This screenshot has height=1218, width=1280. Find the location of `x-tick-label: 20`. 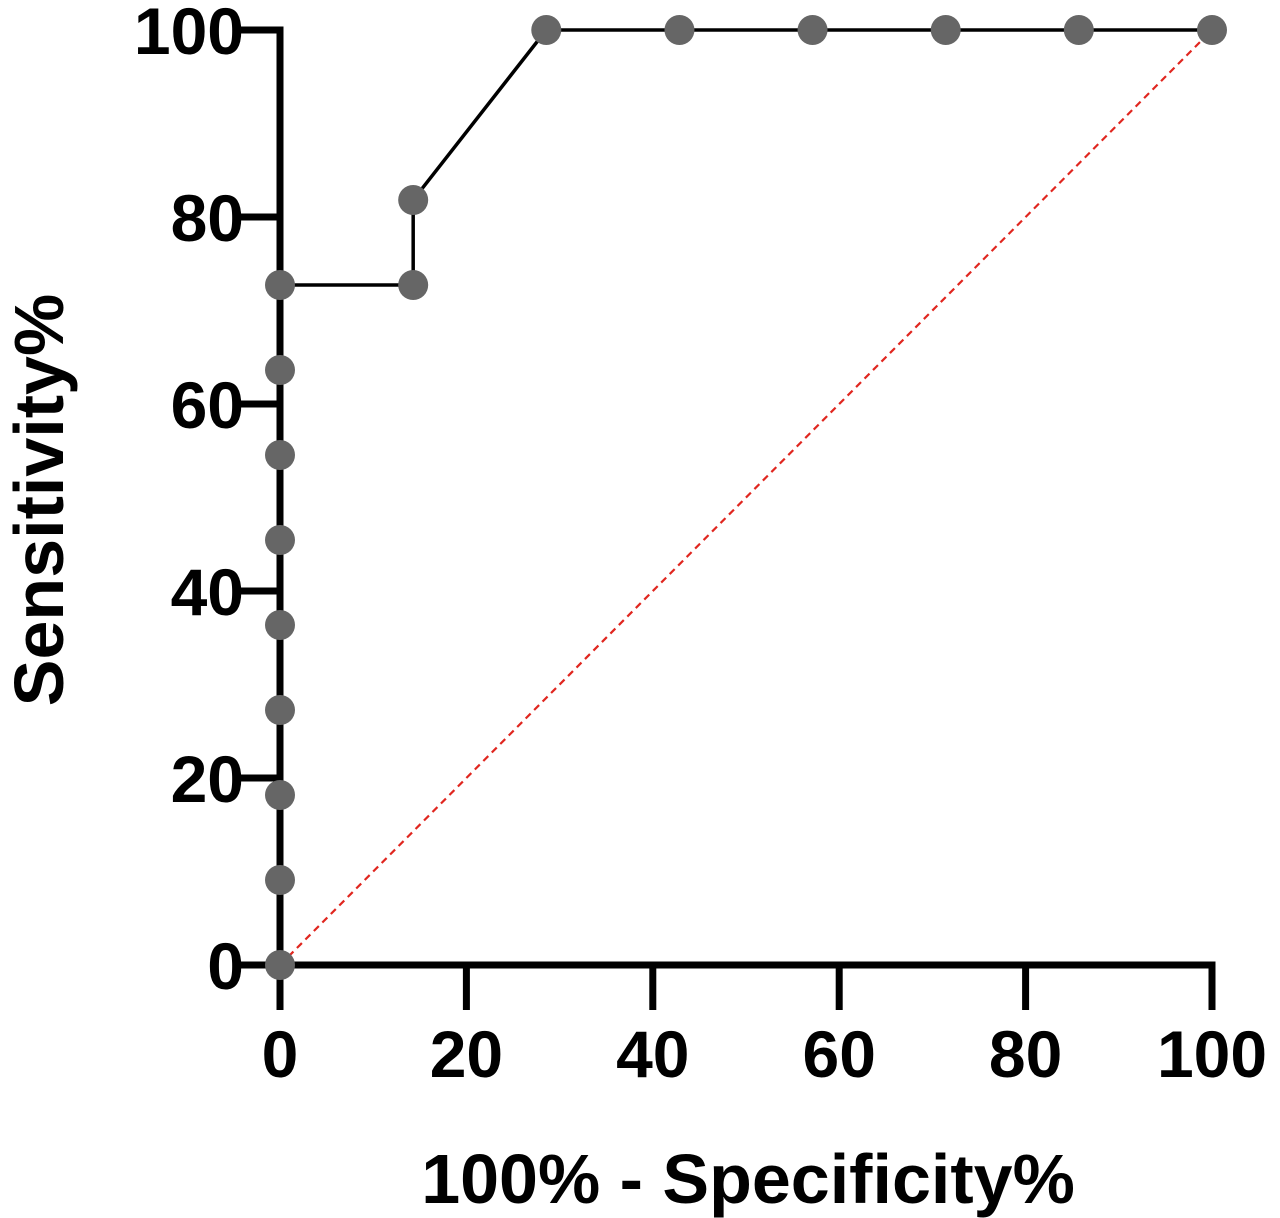

x-tick-label: 20 is located at coordinates (466, 1054).